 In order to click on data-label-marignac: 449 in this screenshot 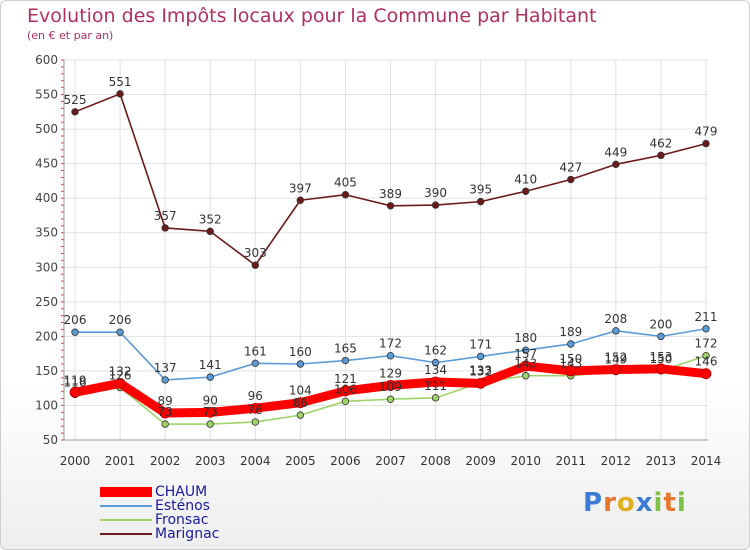, I will do `click(615, 152)`.